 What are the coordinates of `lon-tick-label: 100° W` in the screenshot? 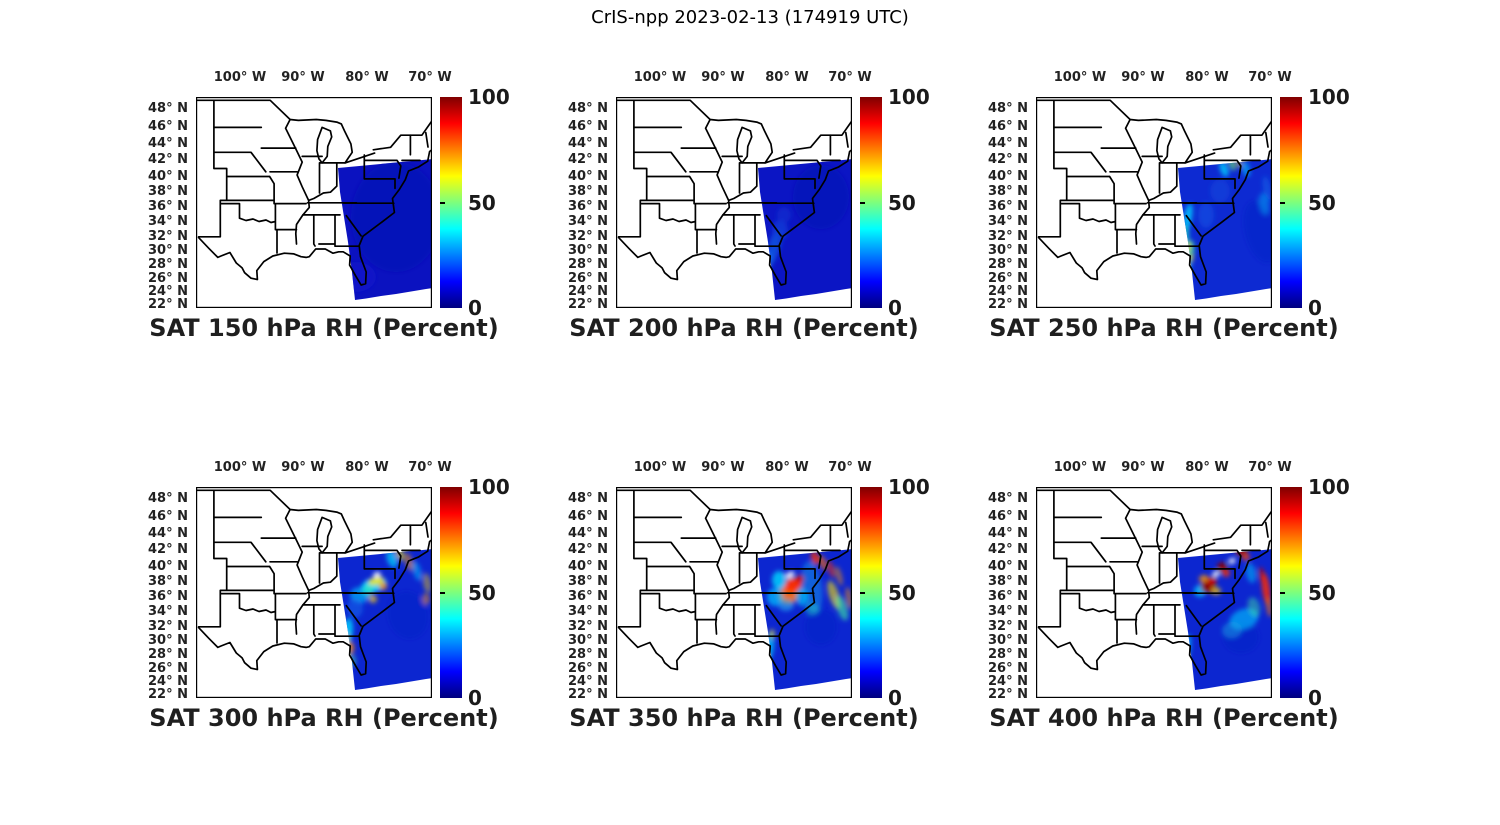 It's located at (660, 467).